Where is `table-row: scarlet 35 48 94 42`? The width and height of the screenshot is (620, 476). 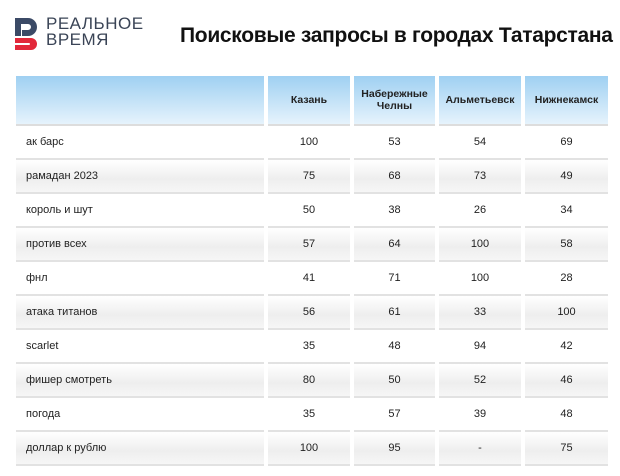 table-row: scarlet 35 48 94 42 is located at coordinates (312, 347).